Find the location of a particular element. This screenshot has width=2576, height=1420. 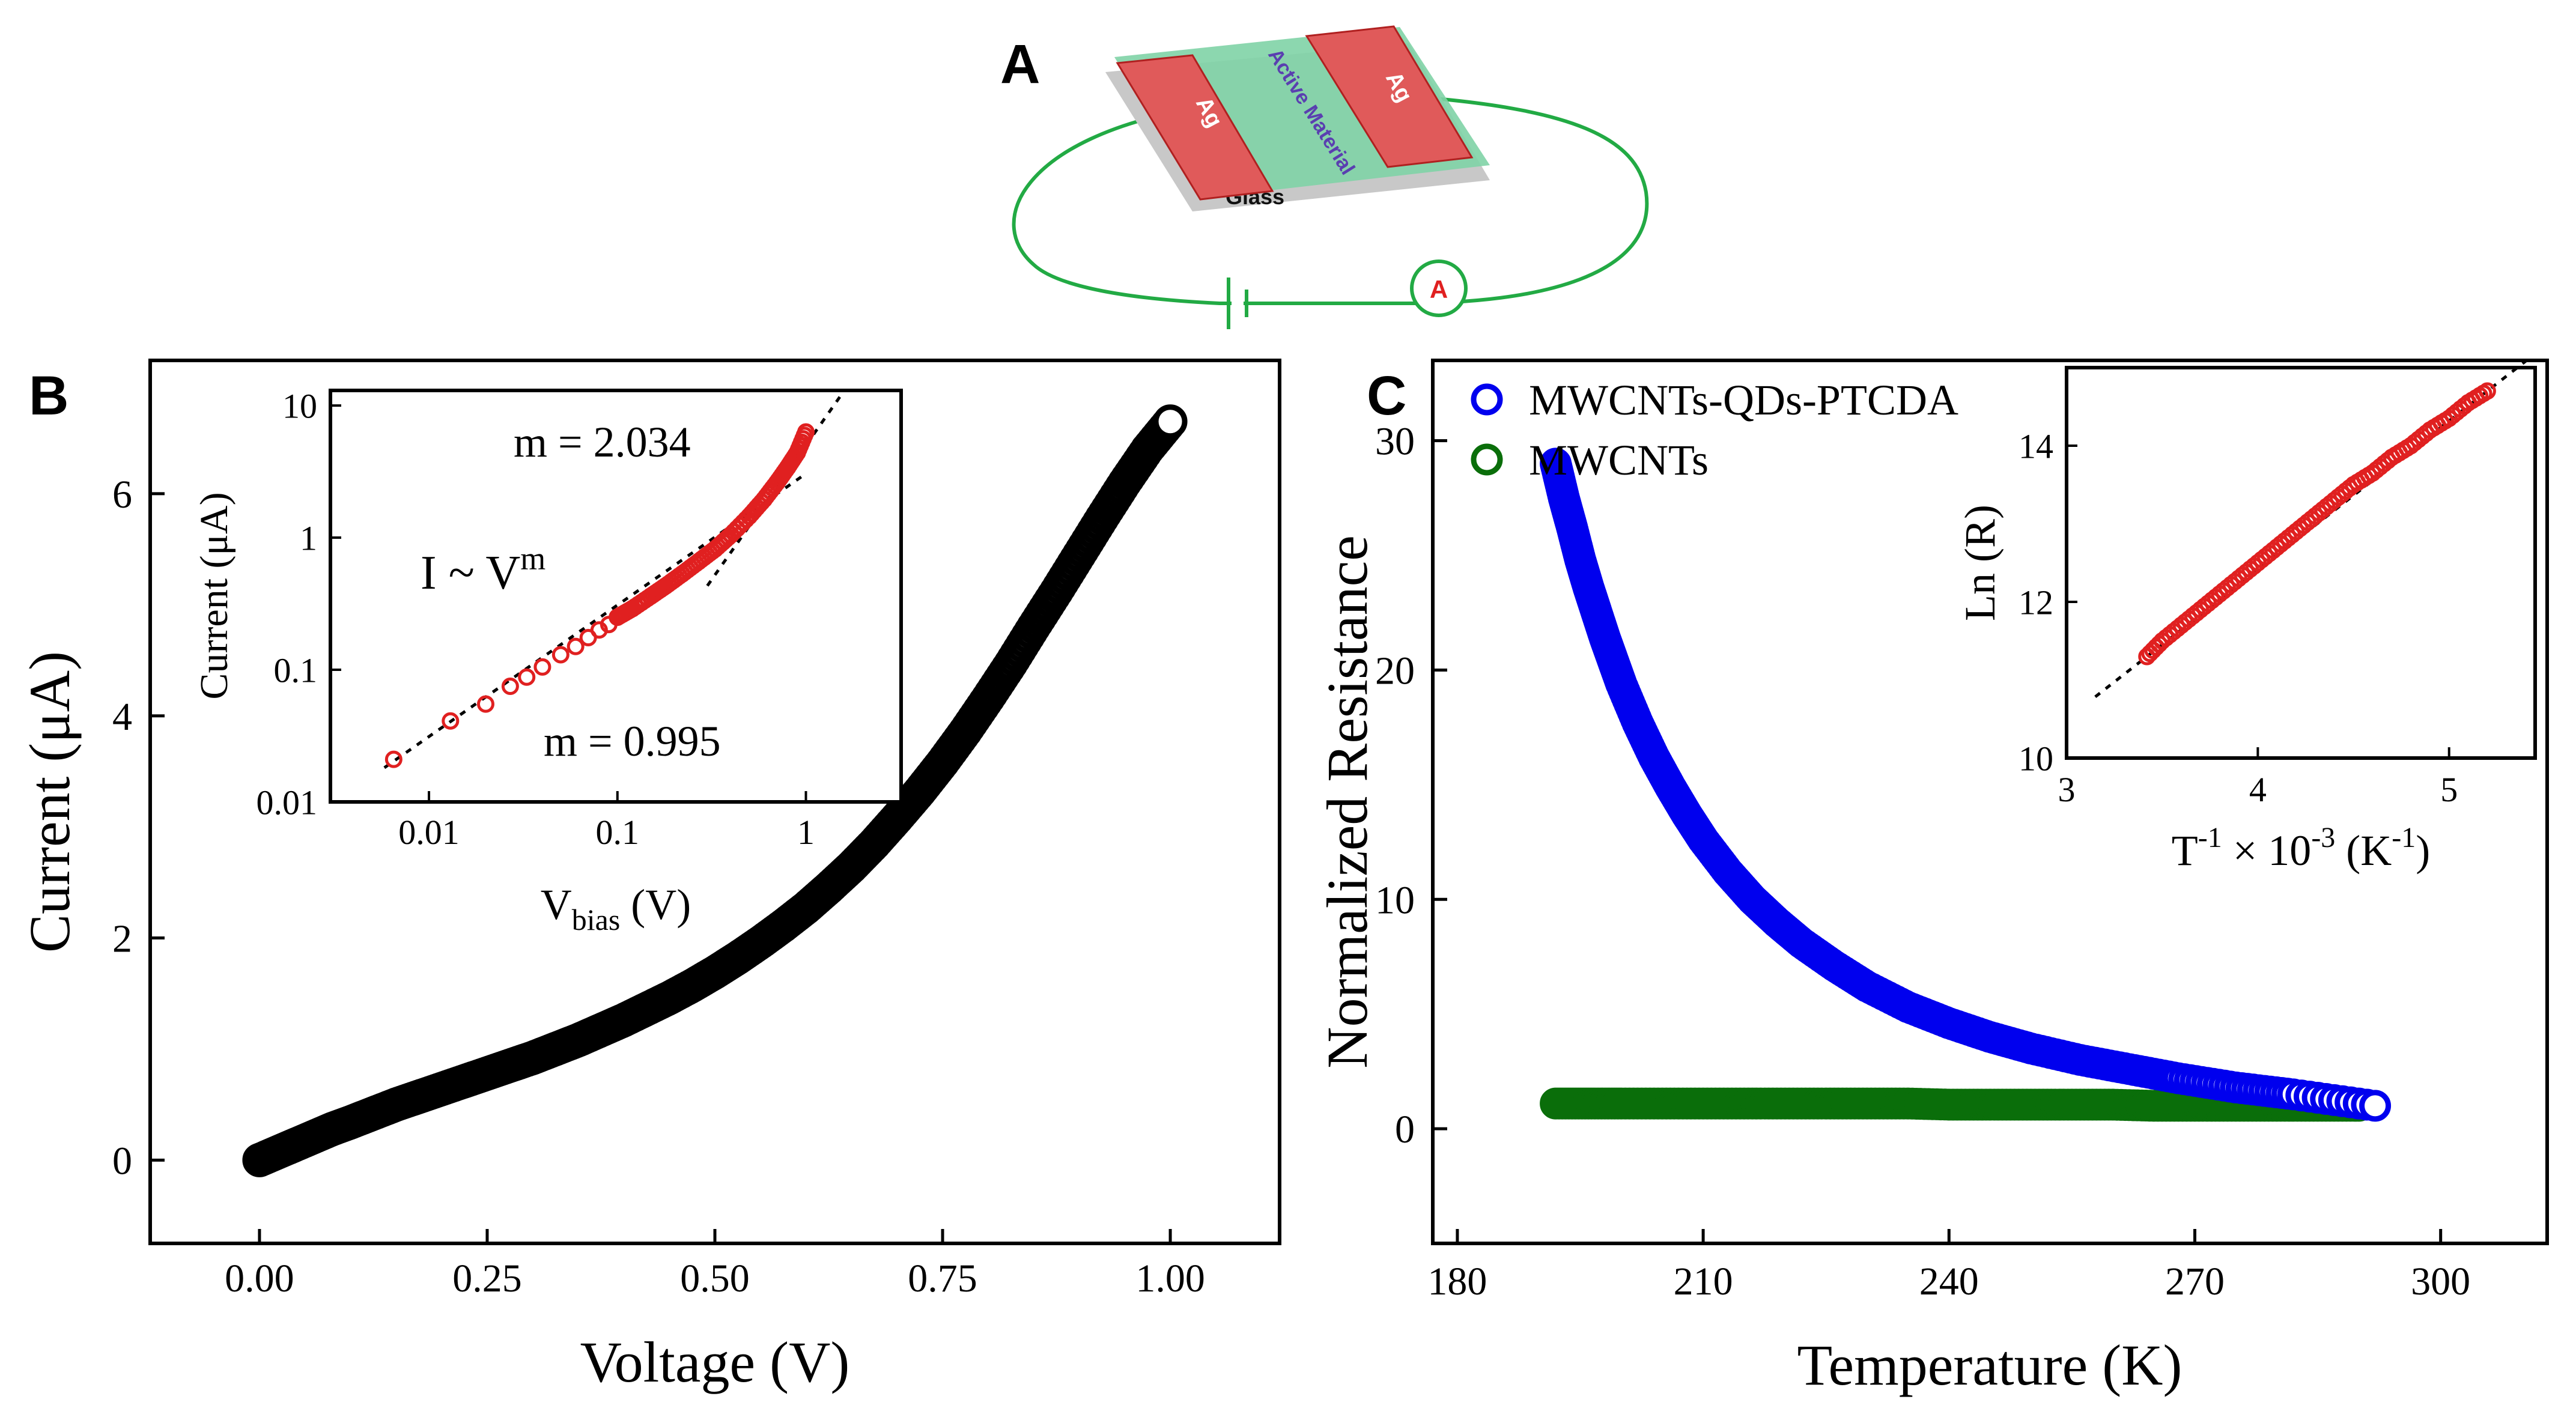

chart-c-legend: MWCNTs-QDs-PTCDA MWCNTs is located at coordinates (1714, 430).